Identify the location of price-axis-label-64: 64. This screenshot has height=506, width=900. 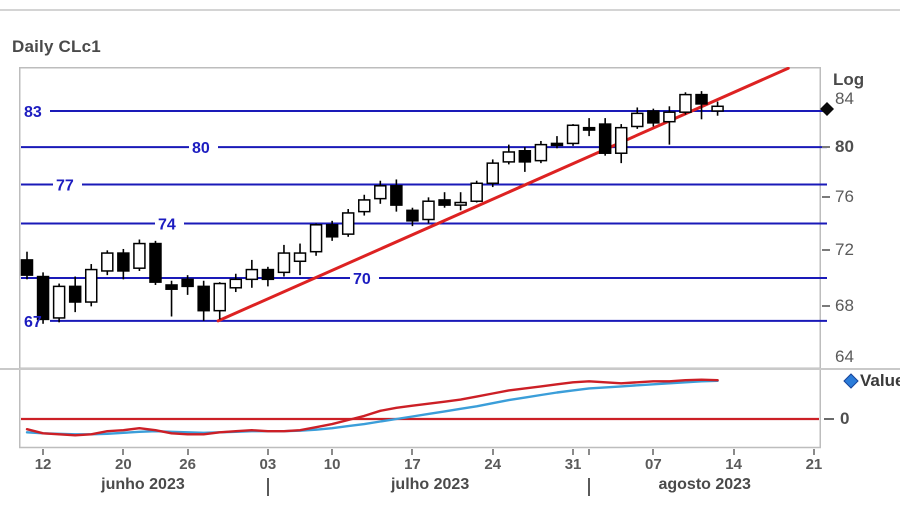
(844, 356).